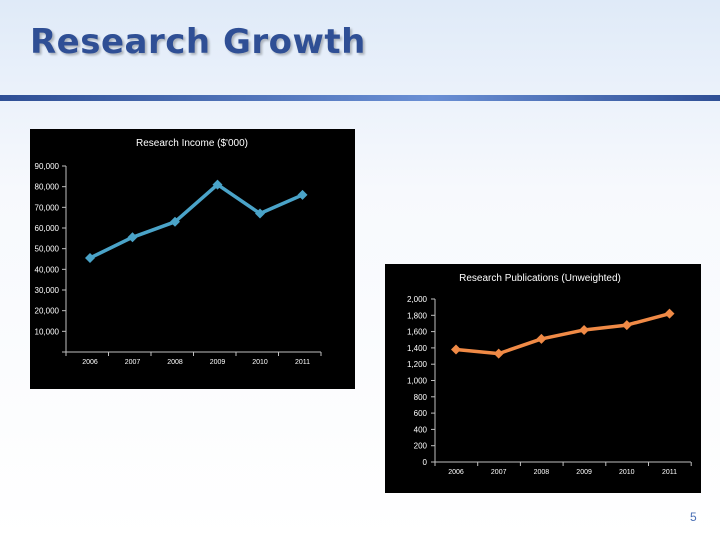  What do you see at coordinates (47, 269) in the screenshot?
I see `y-tick-label: 40,000` at bounding box center [47, 269].